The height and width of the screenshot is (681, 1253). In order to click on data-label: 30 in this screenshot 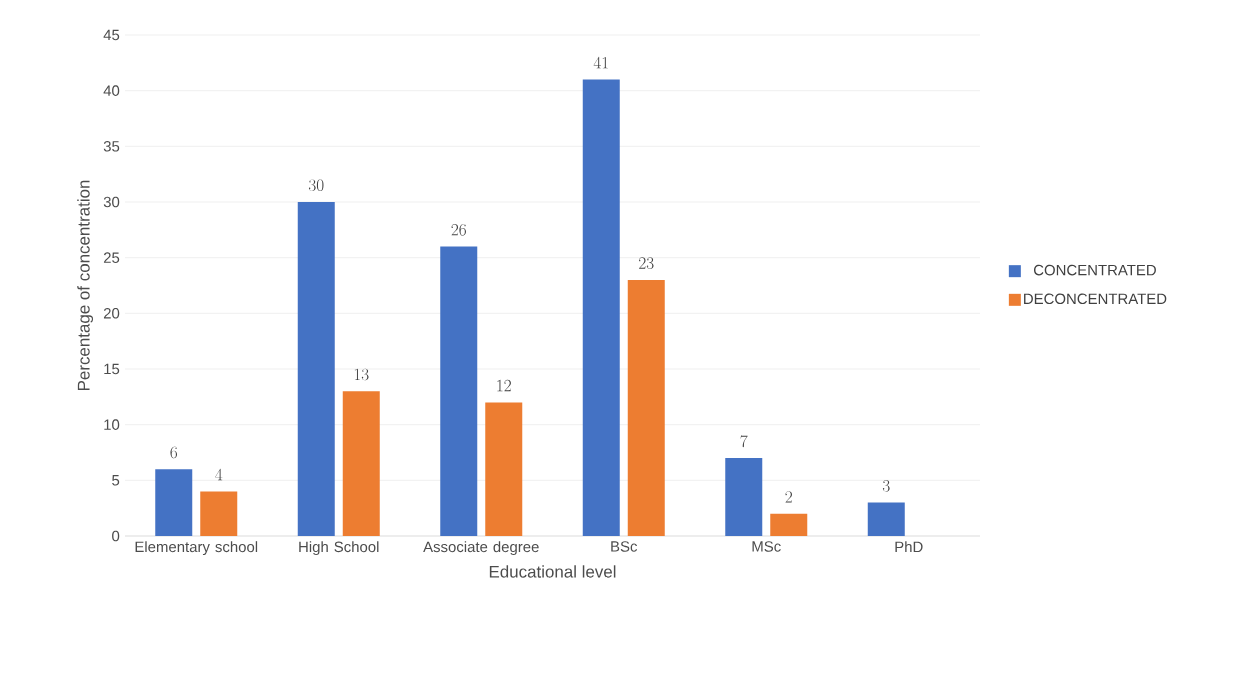, I will do `click(316, 185)`.